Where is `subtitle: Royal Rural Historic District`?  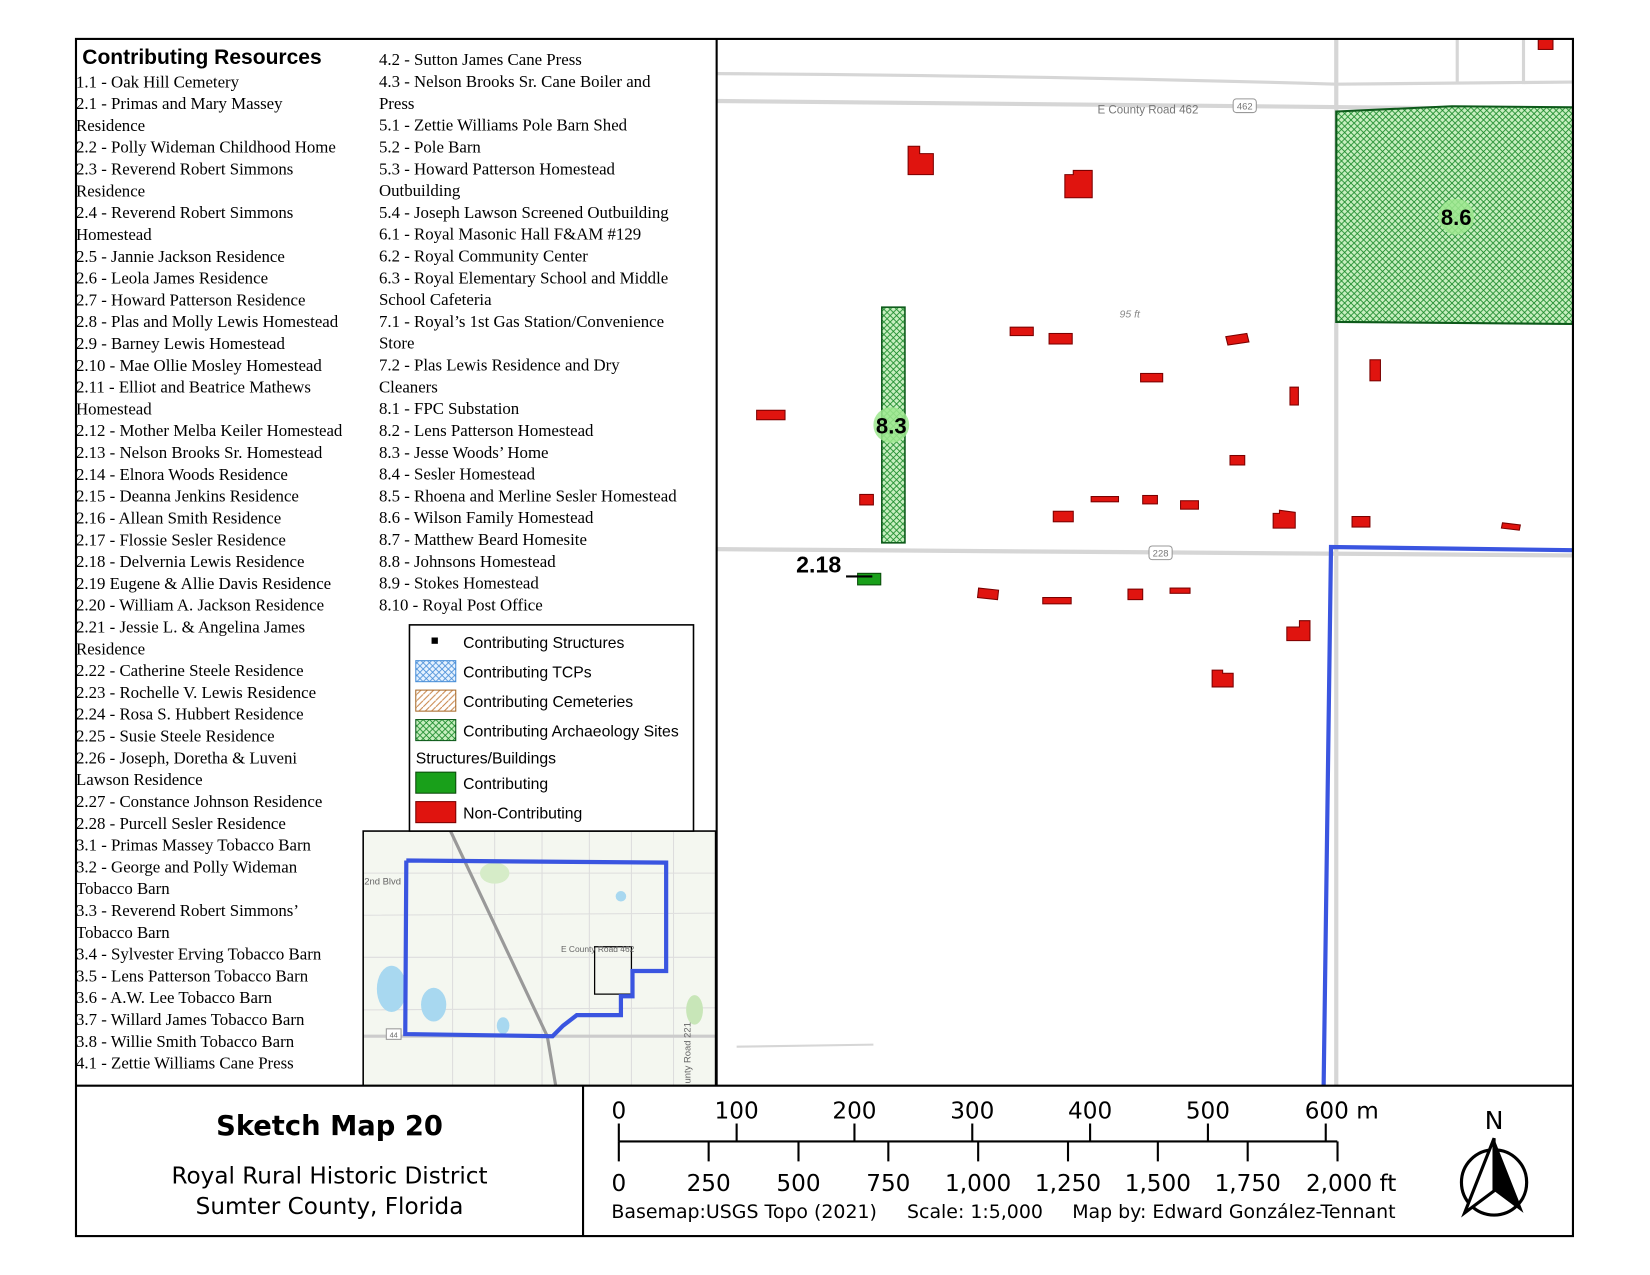 subtitle: Royal Rural Historic District is located at coordinates (329, 1176).